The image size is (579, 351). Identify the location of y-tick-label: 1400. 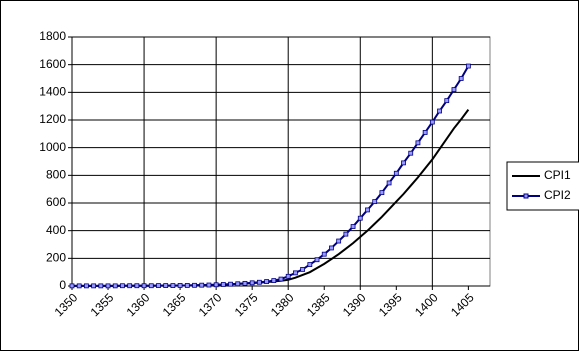
(52, 92).